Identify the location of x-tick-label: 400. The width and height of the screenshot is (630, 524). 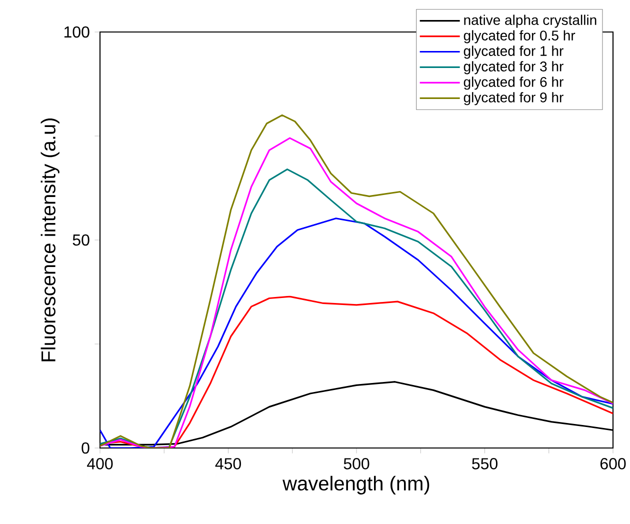
(100, 464).